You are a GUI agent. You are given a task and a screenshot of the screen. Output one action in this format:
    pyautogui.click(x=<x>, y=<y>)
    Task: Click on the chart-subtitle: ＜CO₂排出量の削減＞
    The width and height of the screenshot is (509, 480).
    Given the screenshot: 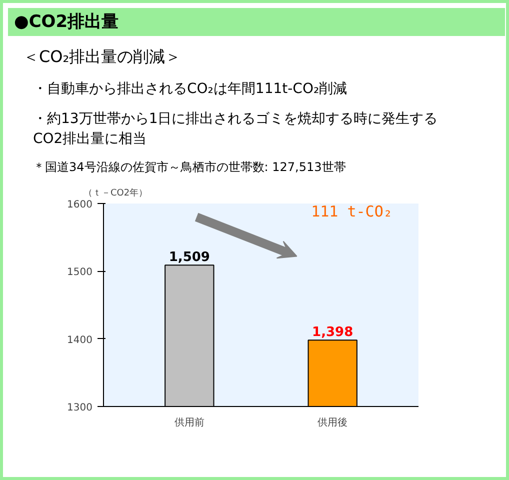 What is the action you would take?
    pyautogui.click(x=102, y=57)
    